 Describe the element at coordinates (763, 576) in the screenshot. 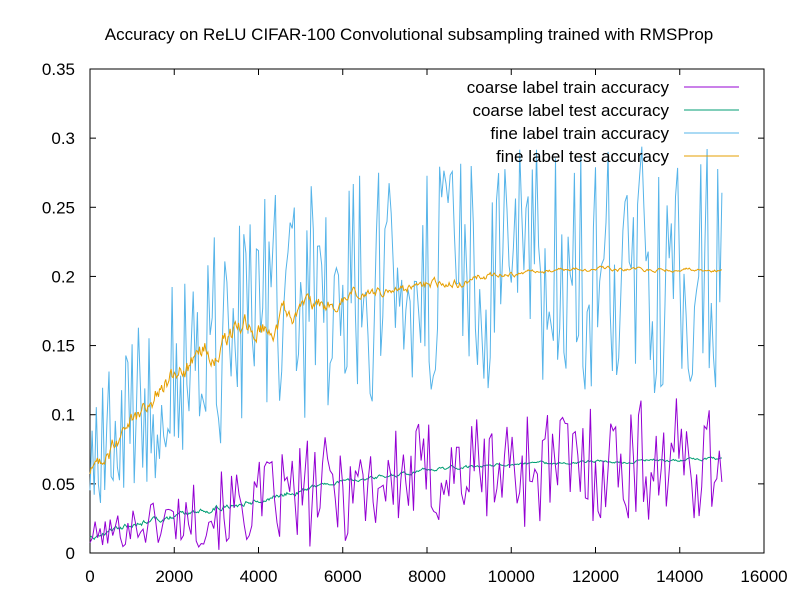

I see `x-tick-label: 16000` at that location.